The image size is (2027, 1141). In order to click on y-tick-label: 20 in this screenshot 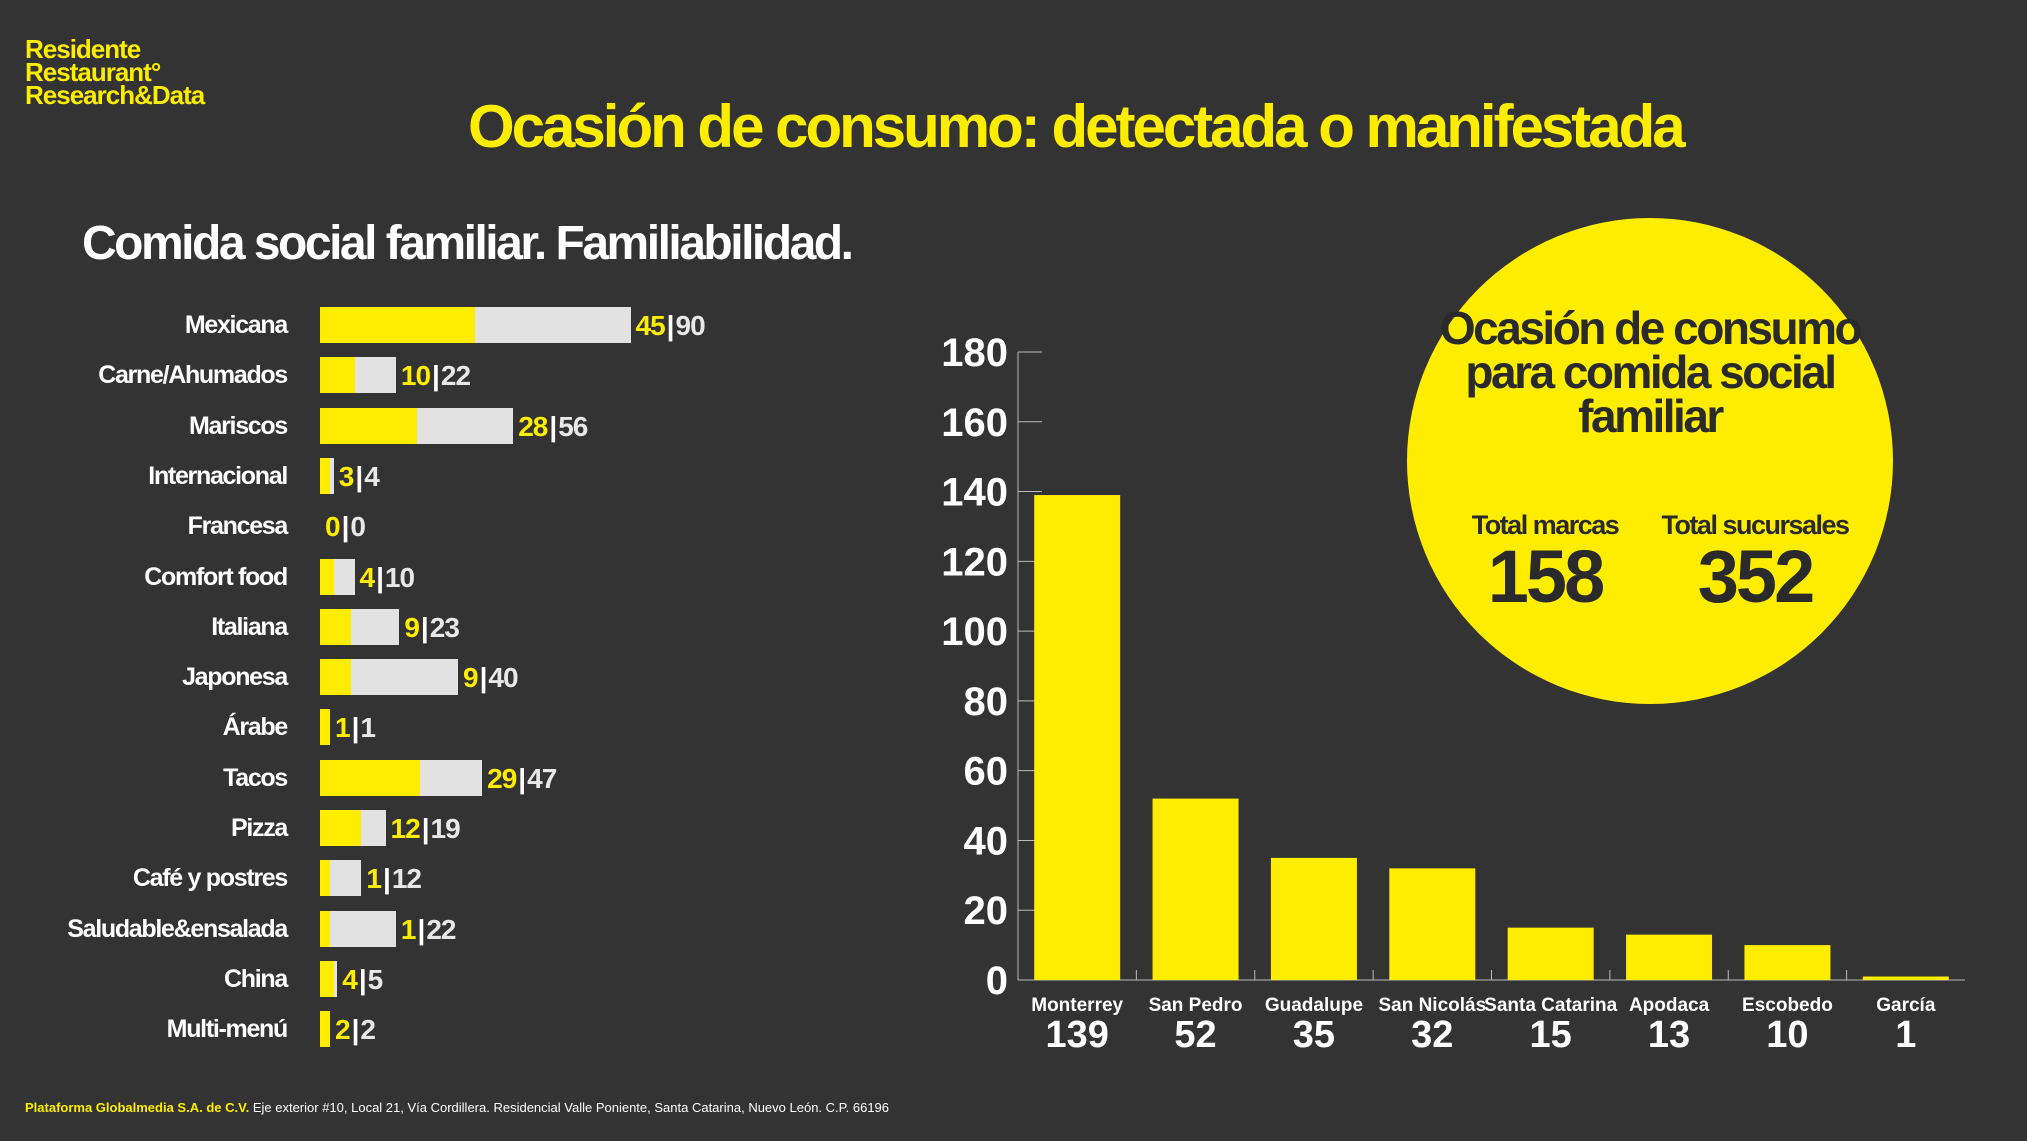, I will do `click(986, 911)`.